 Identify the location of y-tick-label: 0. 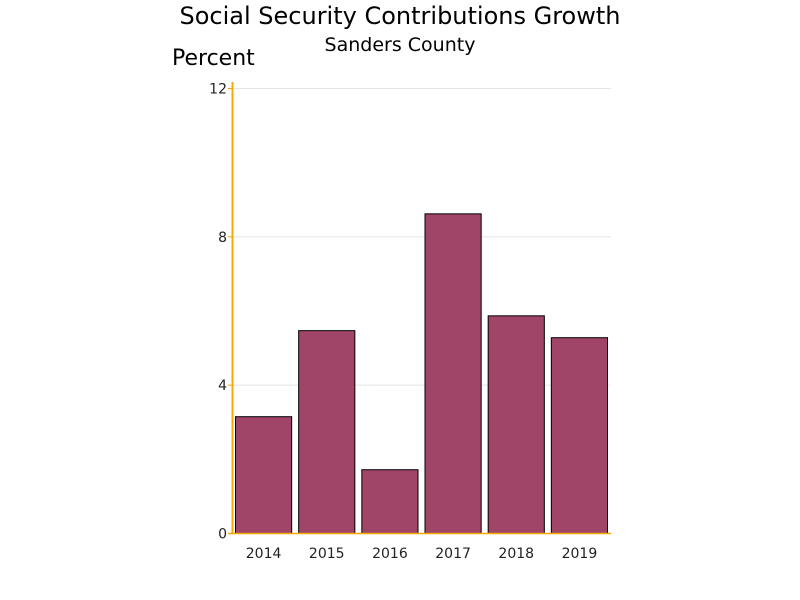
(222, 535).